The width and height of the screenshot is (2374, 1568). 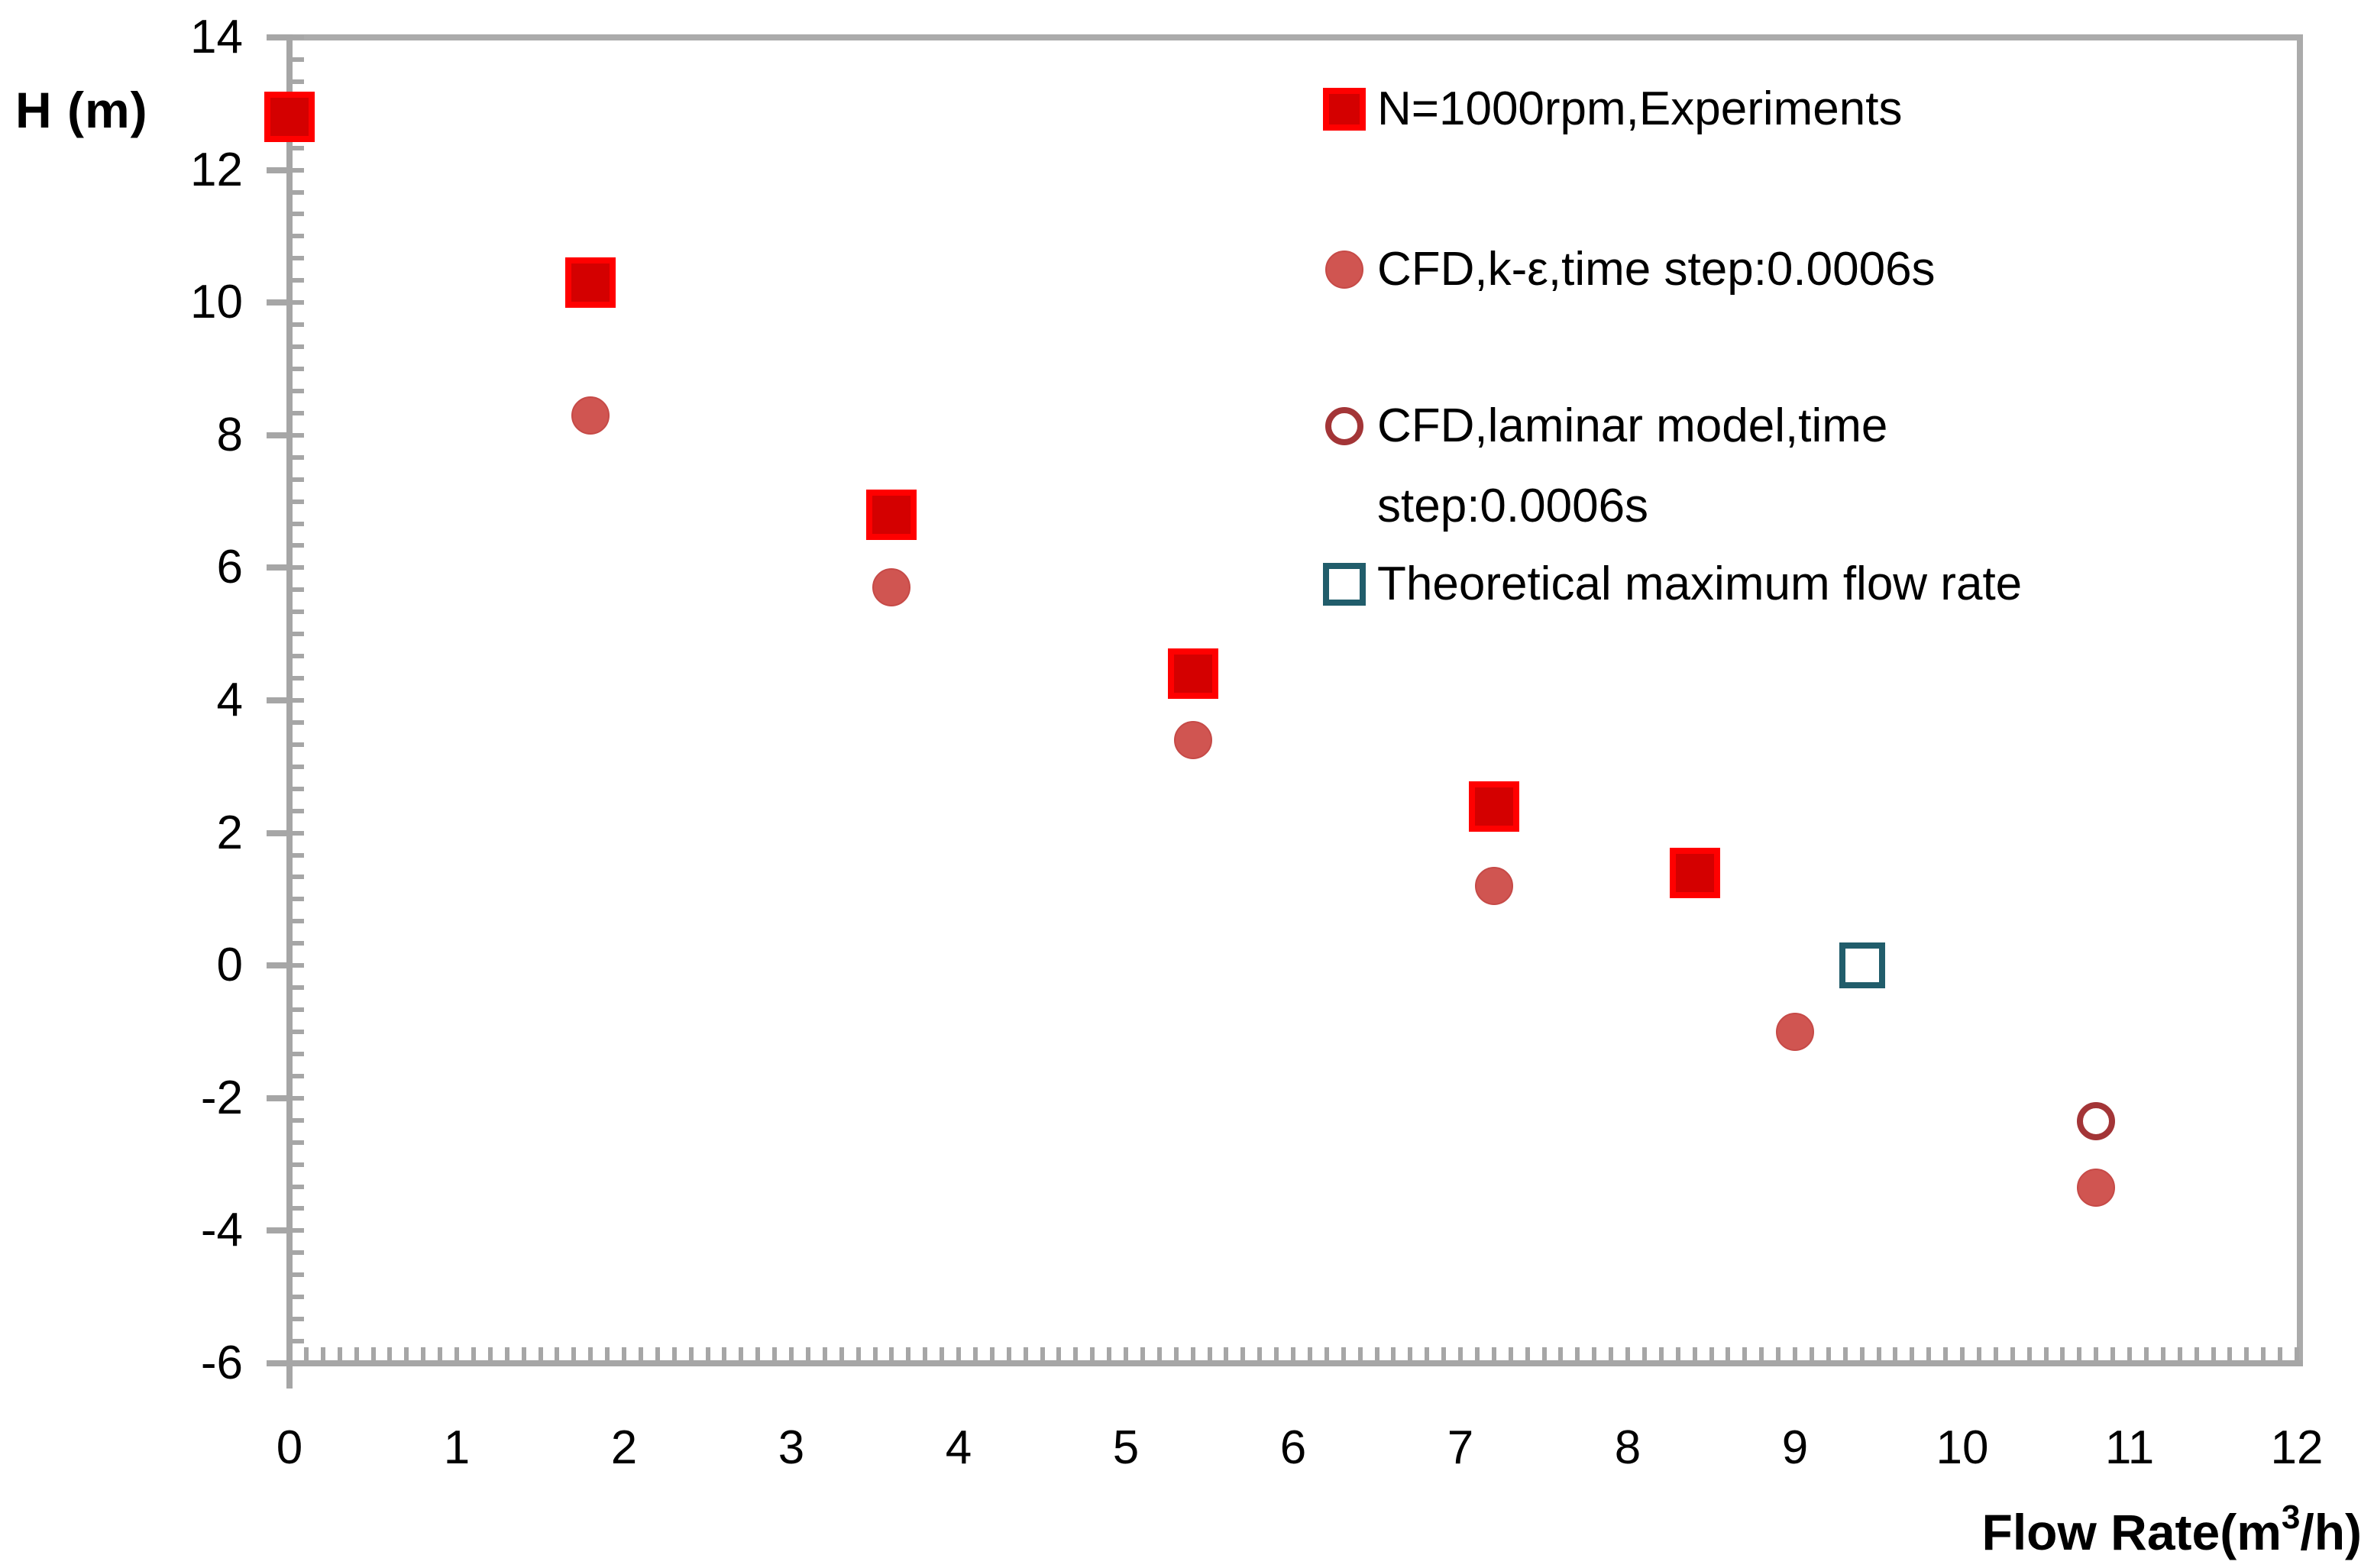 I want to click on y-tick-label: 10, so click(x=216, y=302).